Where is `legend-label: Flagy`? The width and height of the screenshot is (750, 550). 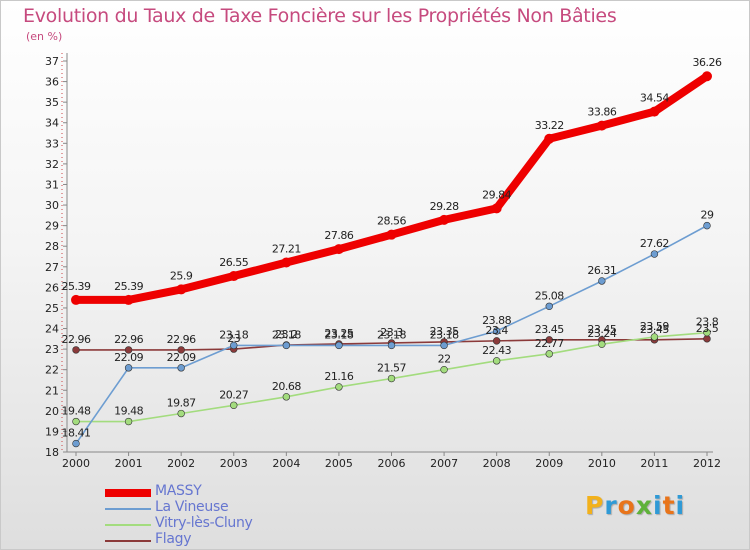 legend-label: Flagy is located at coordinates (173, 539).